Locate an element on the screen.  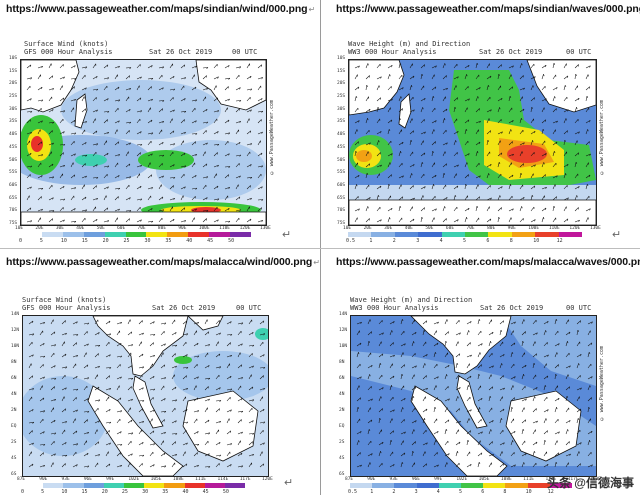
color-scale-label: 10 is located at coordinates (528, 492).